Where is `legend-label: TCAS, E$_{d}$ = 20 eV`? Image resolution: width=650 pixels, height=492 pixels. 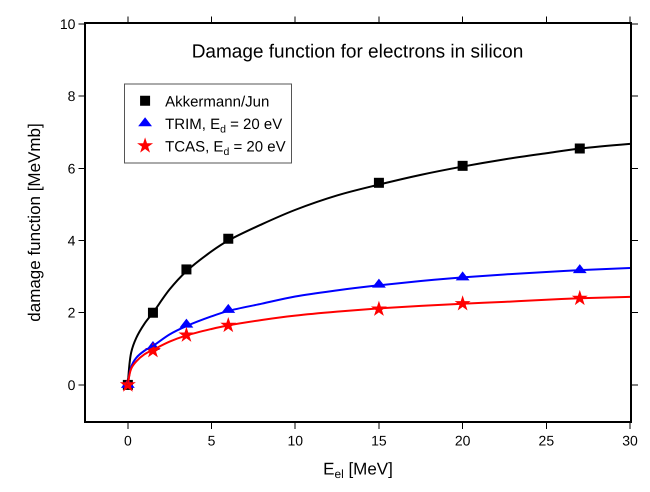
legend-label: TCAS, E$_{d}$ = 20 eV is located at coordinates (225, 148).